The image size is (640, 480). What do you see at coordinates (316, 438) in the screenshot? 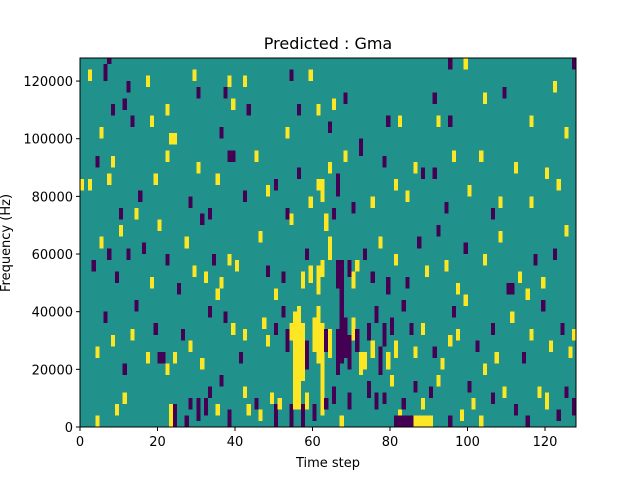
I see `x-axis: 0 20 40 60 80 100 120` at bounding box center [316, 438].